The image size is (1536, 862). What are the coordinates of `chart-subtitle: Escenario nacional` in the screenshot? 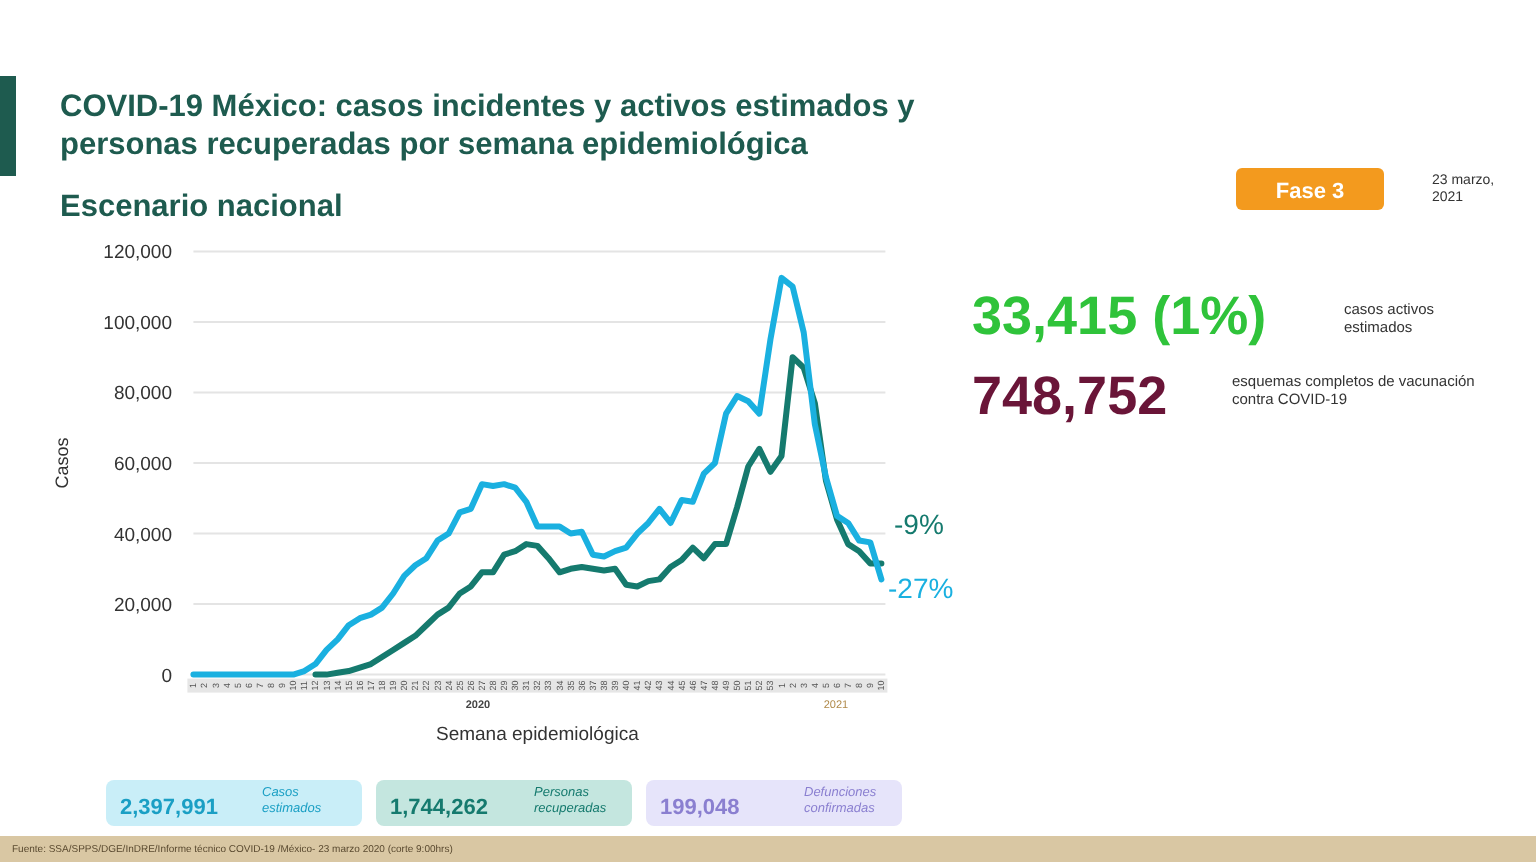 It's located at (201, 207).